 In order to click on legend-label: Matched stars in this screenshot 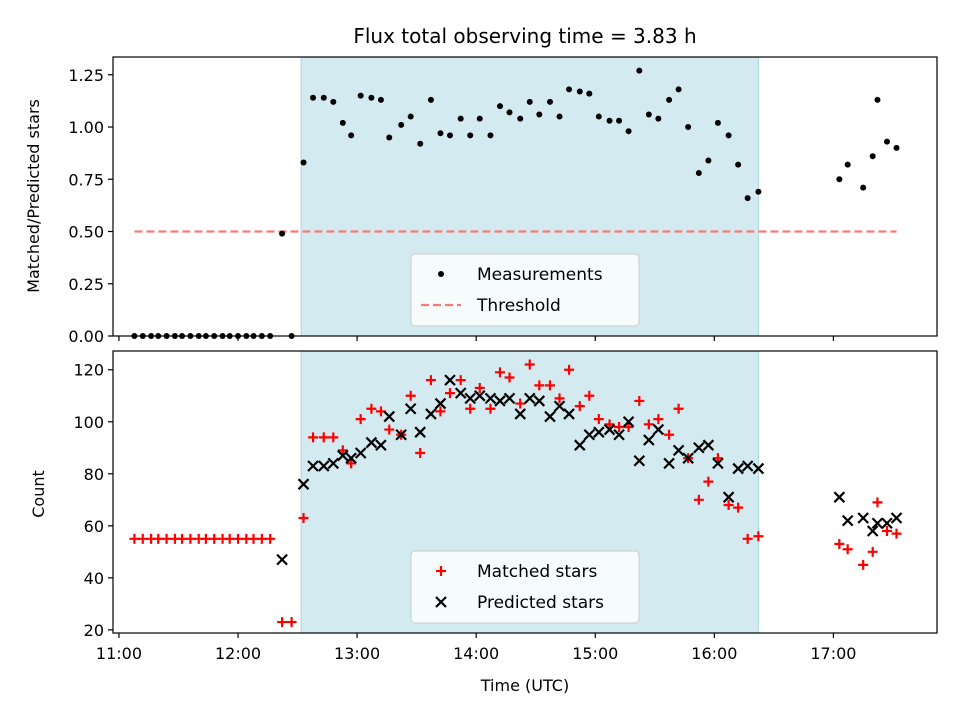, I will do `click(537, 572)`.